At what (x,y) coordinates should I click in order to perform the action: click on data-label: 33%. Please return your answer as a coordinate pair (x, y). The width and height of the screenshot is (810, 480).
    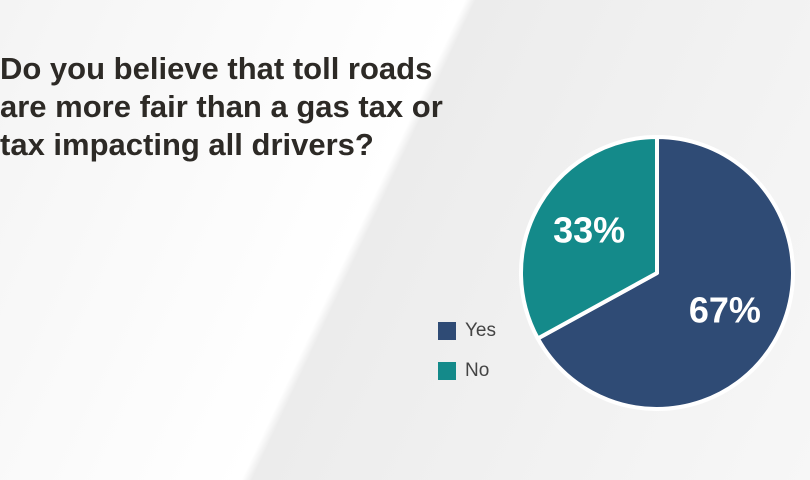
    Looking at the image, I should click on (589, 229).